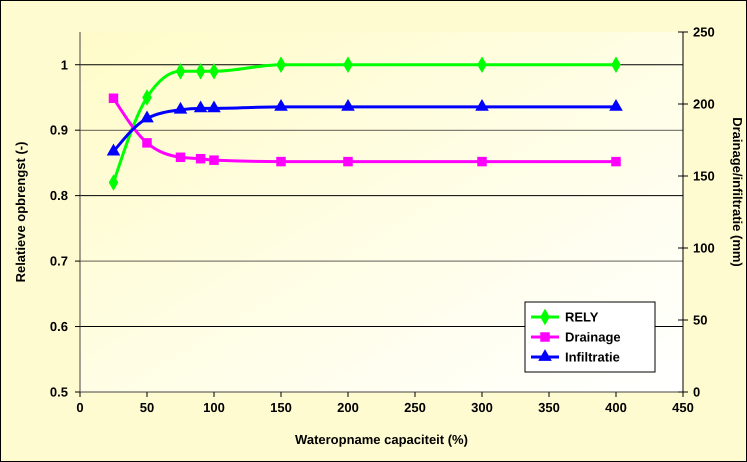 Image resolution: width=747 pixels, height=462 pixels. I want to click on x-tick-label: 0, so click(80, 407).